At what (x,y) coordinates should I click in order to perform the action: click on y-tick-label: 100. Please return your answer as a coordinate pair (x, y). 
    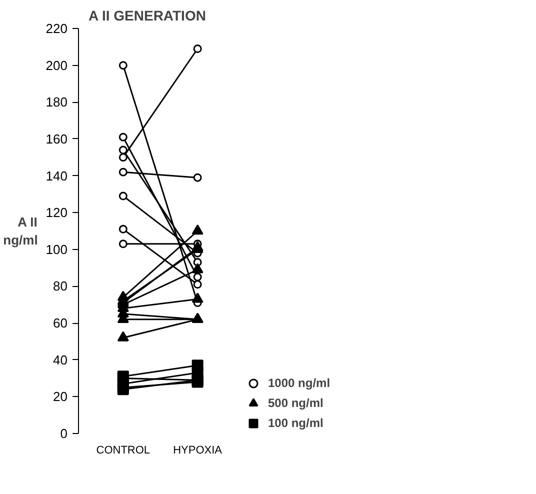
    Looking at the image, I should click on (57, 249).